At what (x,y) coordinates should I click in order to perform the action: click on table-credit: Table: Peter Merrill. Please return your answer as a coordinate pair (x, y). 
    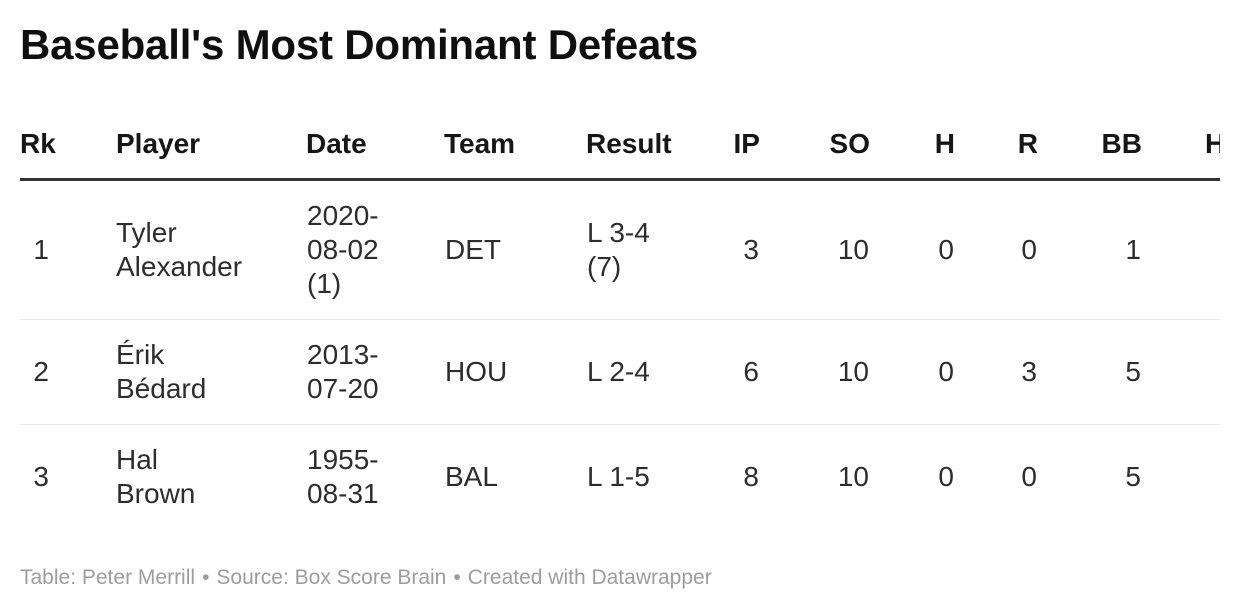
    Looking at the image, I should click on (108, 577).